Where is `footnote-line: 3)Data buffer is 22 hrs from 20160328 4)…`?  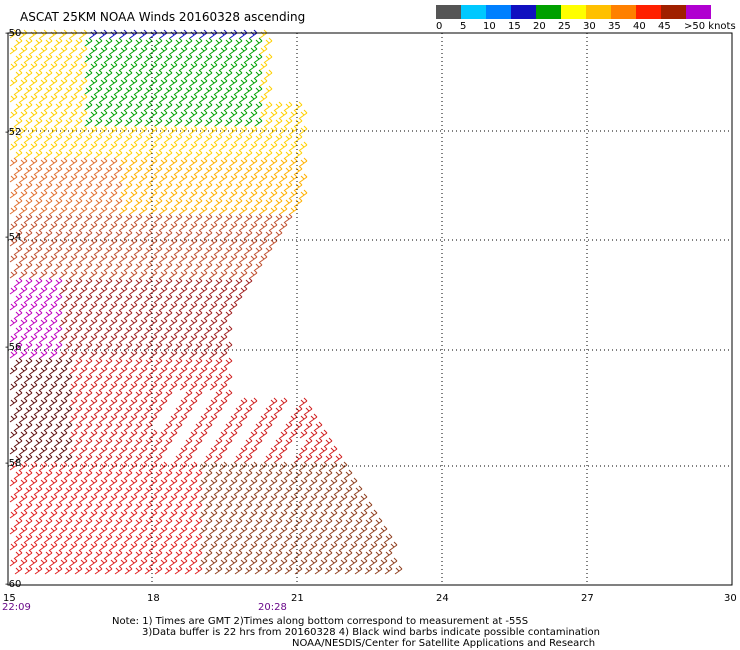 footnote-line: 3)Data buffer is 22 hrs from 20160328 4)… is located at coordinates (371, 632).